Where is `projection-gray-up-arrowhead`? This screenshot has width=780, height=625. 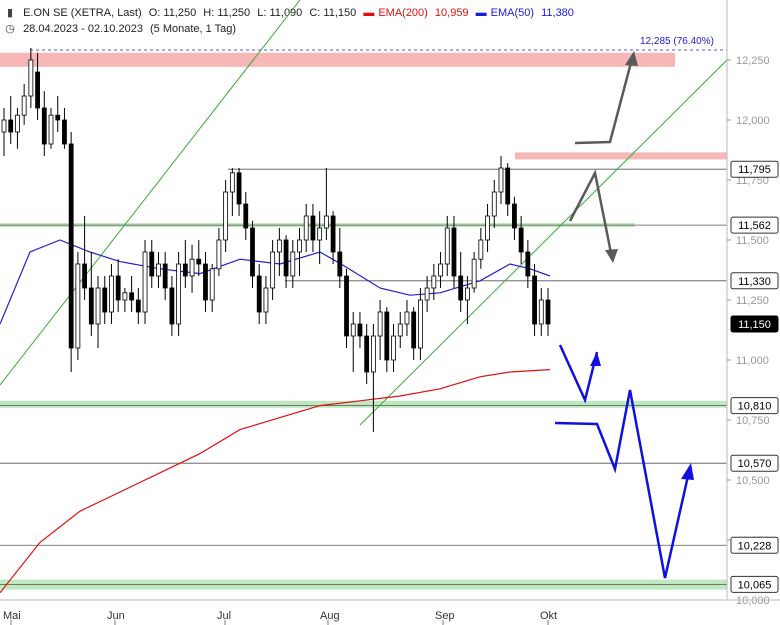 projection-gray-up-arrowhead is located at coordinates (631, 58).